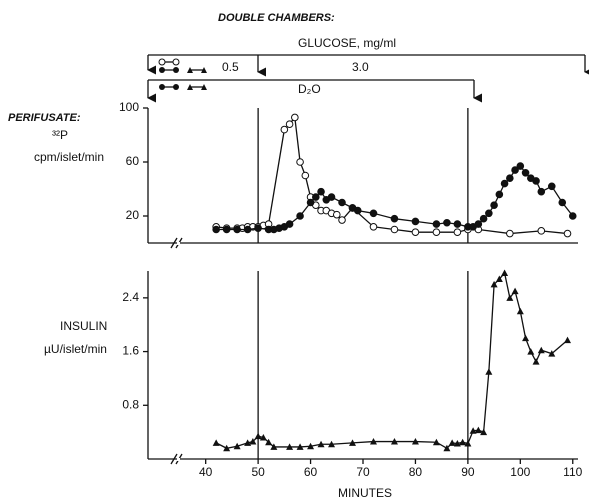  I want to click on x-tick-label: 90, so click(468, 472).